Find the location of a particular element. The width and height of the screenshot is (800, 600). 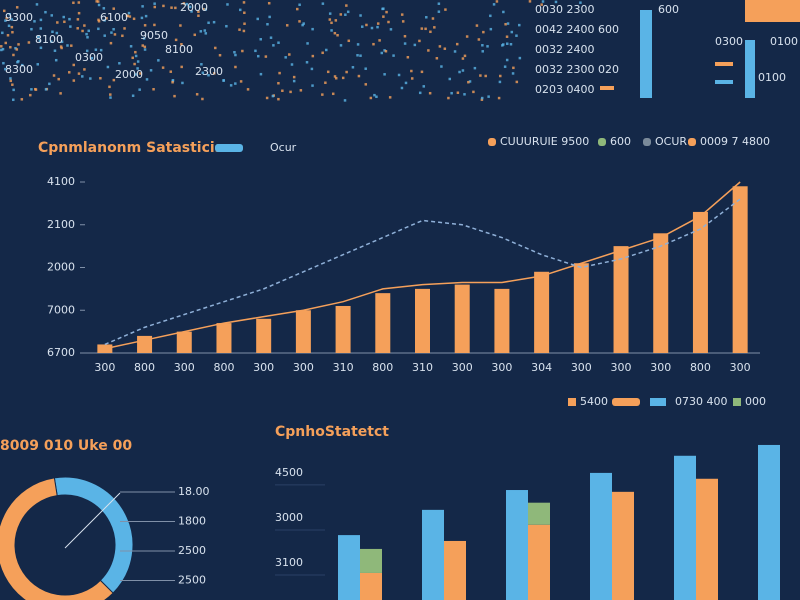

header-label: 8300 is located at coordinates (19, 69).